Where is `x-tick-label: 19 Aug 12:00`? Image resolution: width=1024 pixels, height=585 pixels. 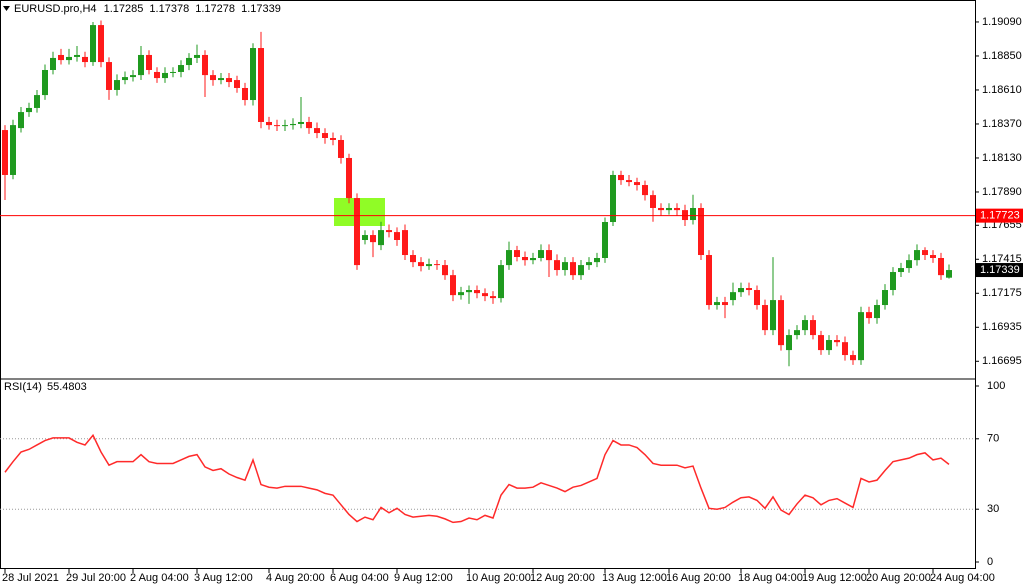
x-tick-label: 19 Aug 12:00 is located at coordinates (834, 578).